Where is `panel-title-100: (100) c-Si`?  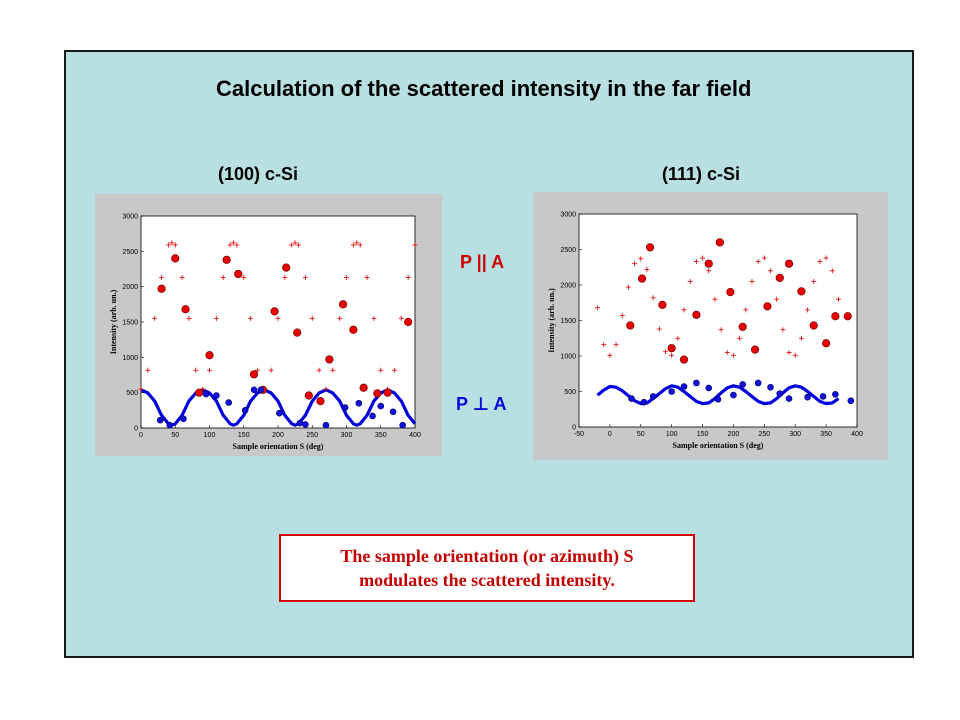
panel-title-100: (100) c-Si is located at coordinates (258, 174).